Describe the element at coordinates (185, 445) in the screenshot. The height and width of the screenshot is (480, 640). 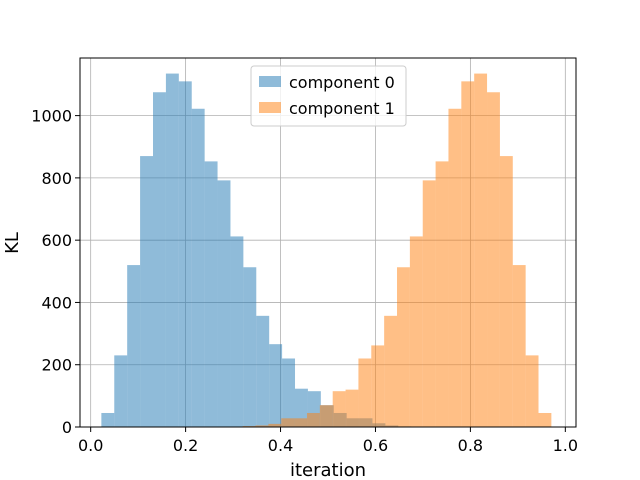
I see `x-tick-label: 0.2` at that location.